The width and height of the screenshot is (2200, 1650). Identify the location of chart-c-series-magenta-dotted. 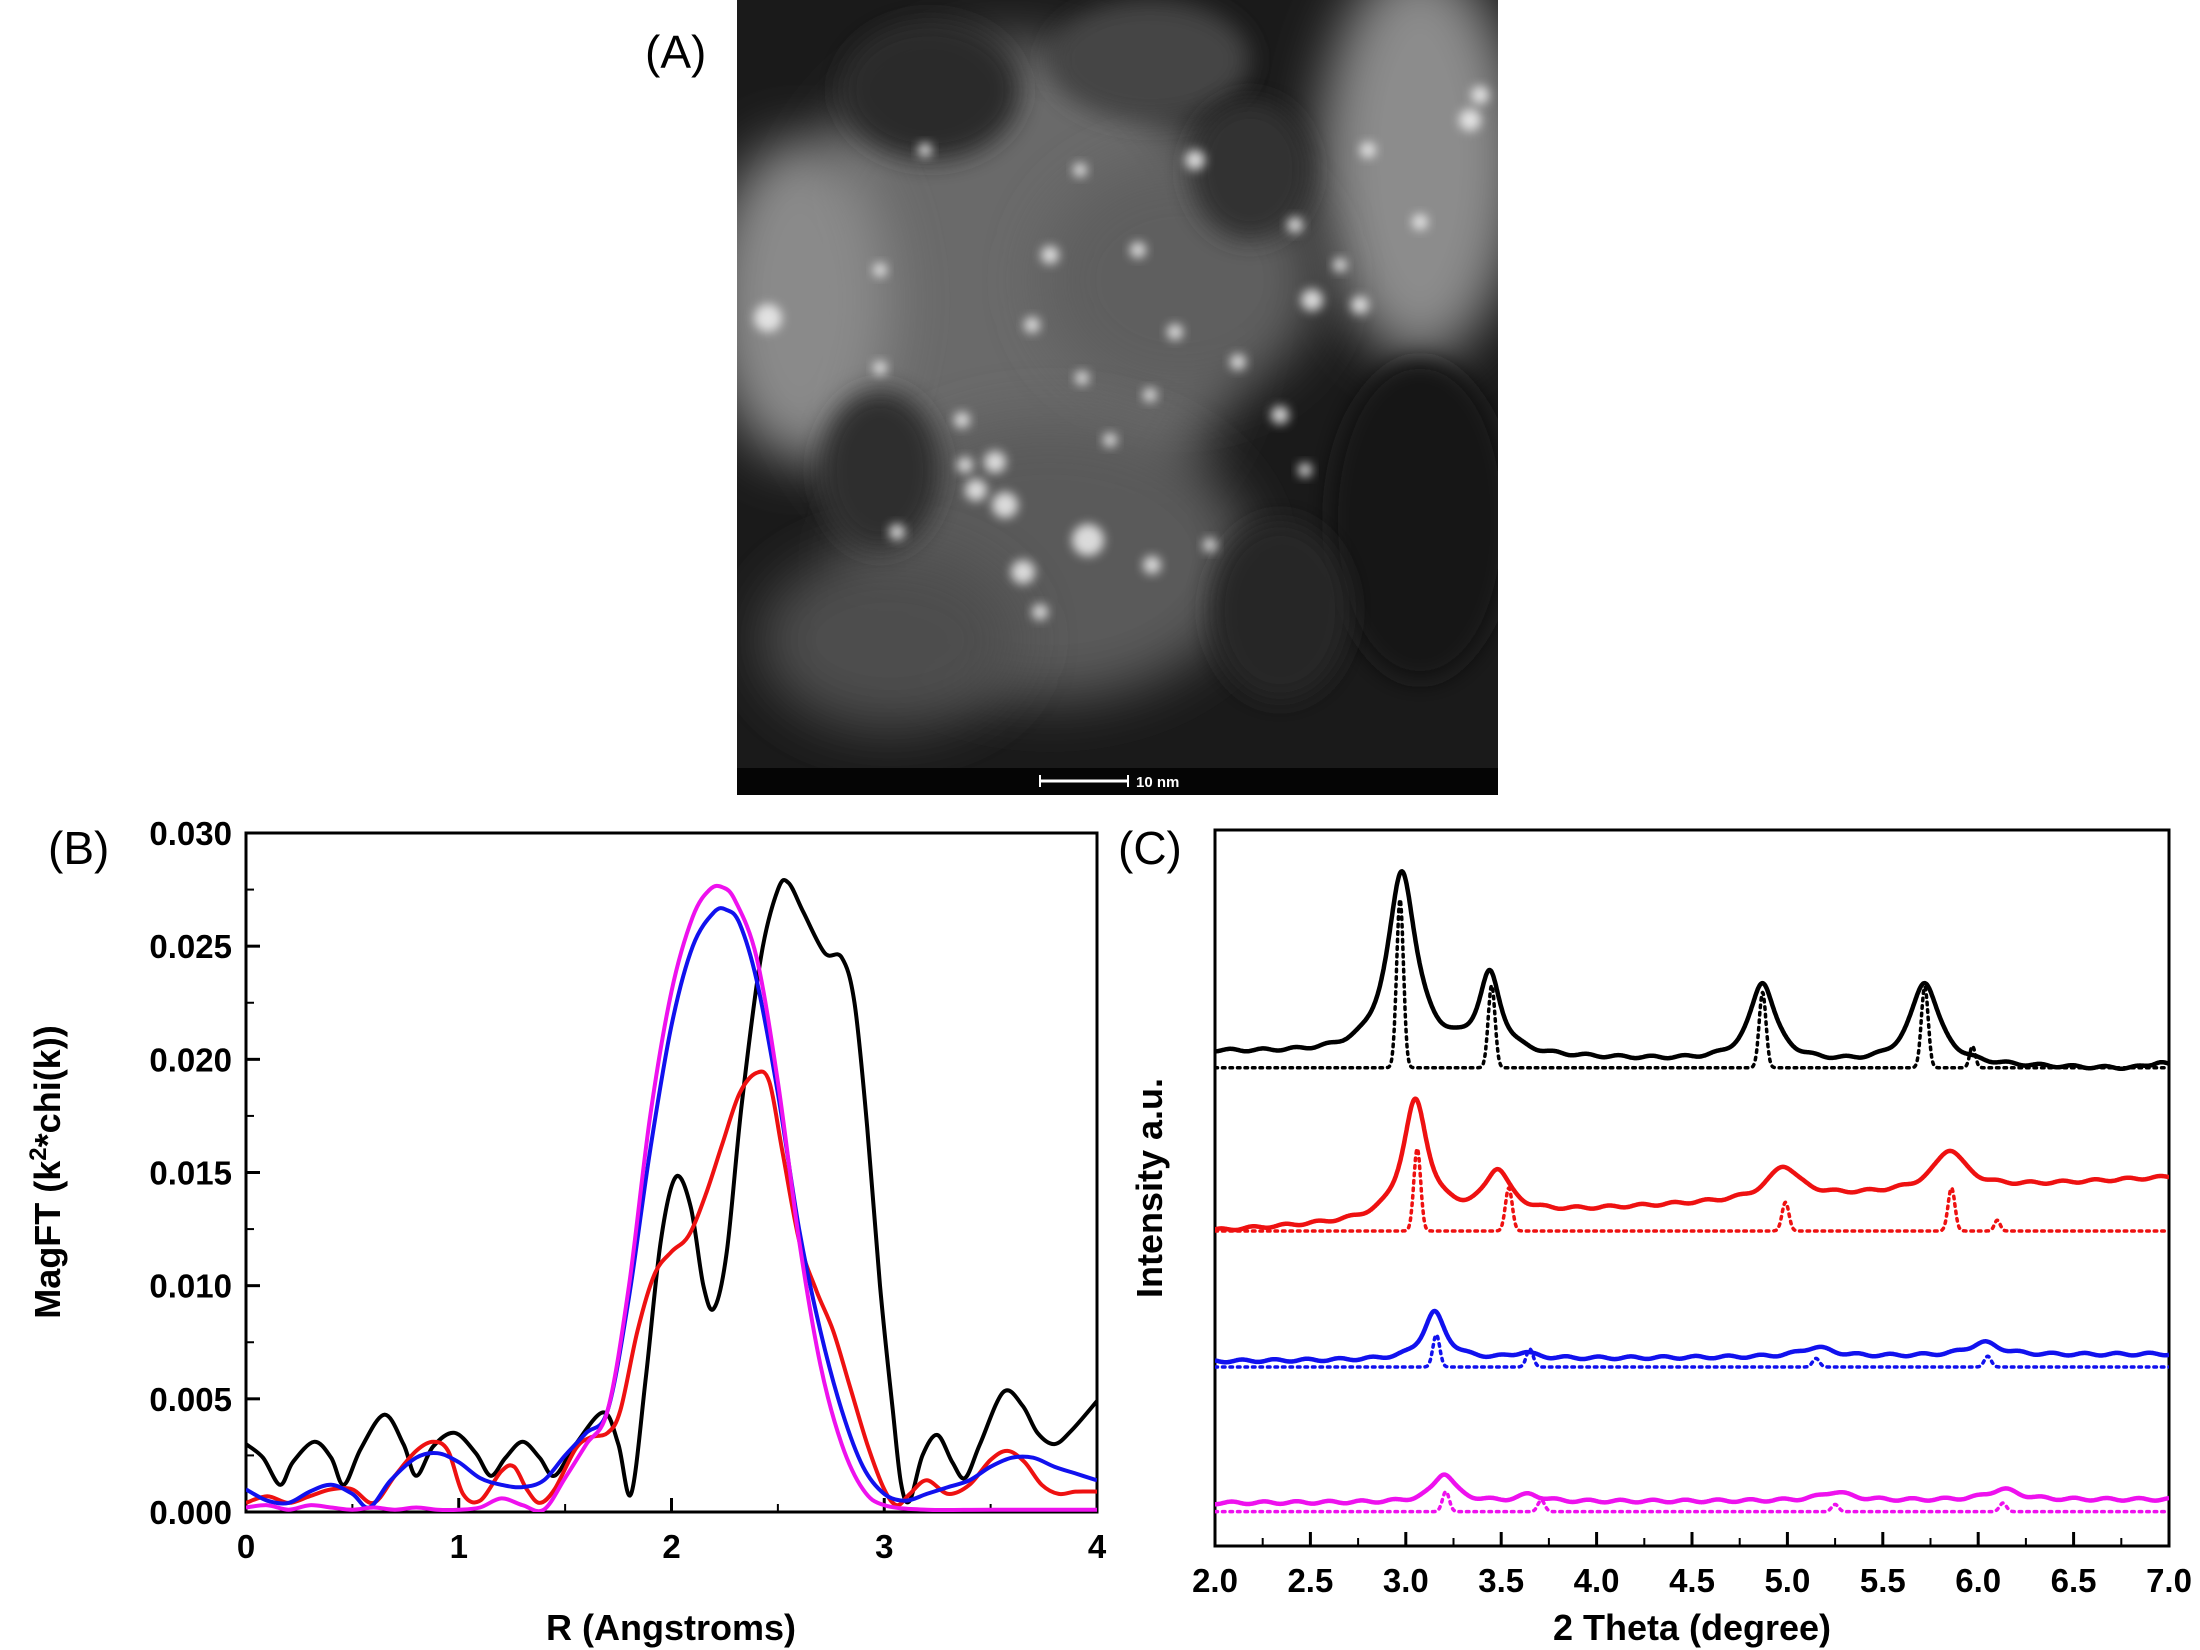
(1692, 1501).